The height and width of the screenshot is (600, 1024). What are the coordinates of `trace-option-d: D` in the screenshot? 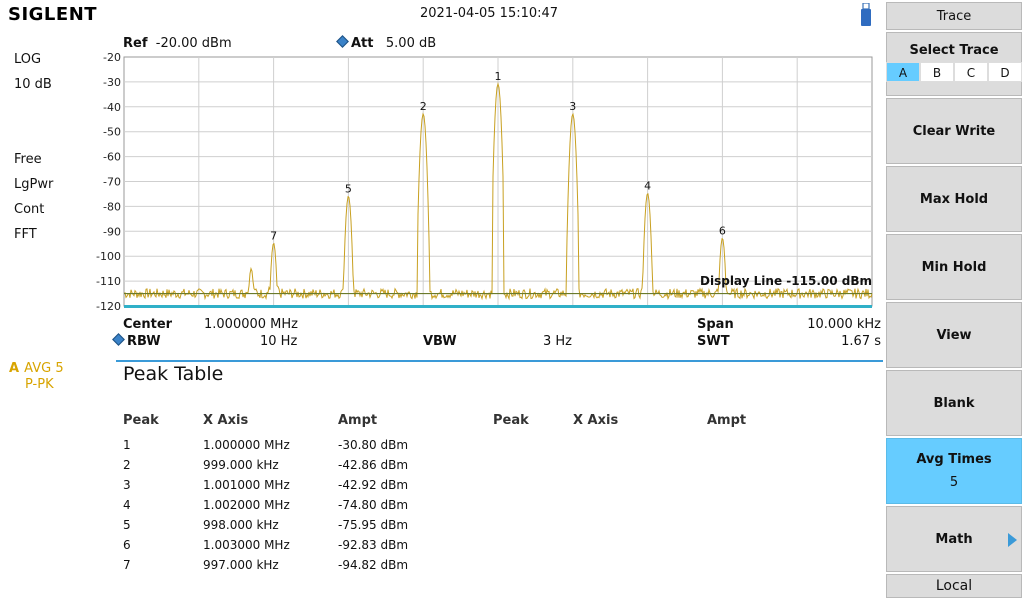 It's located at (1005, 72).